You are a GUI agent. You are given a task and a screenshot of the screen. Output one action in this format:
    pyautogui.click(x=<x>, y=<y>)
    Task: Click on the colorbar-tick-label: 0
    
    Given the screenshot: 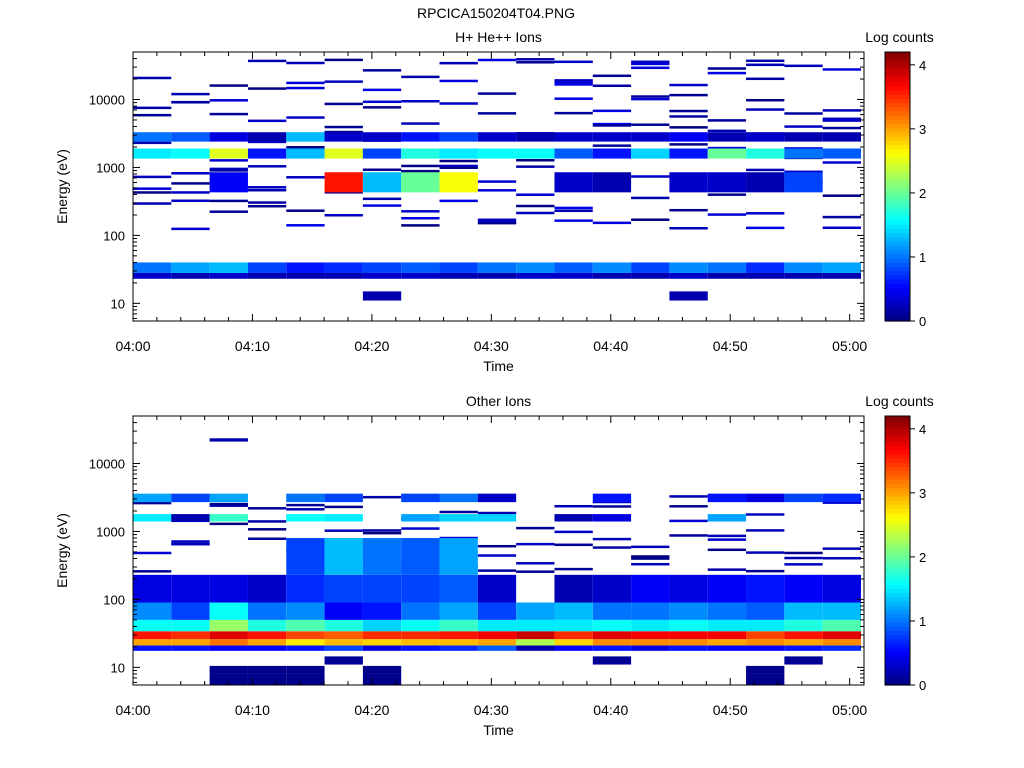 What is the action you would take?
    pyautogui.click(x=922, y=321)
    